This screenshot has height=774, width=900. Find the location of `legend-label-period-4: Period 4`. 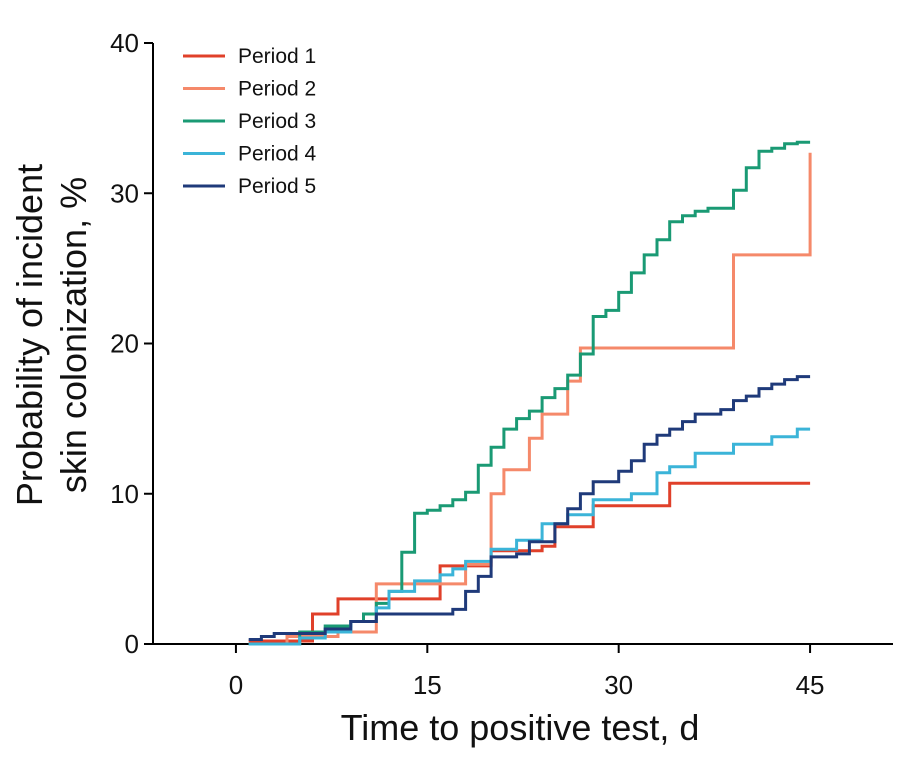

legend-label-period-4: Period 4 is located at coordinates (277, 154).